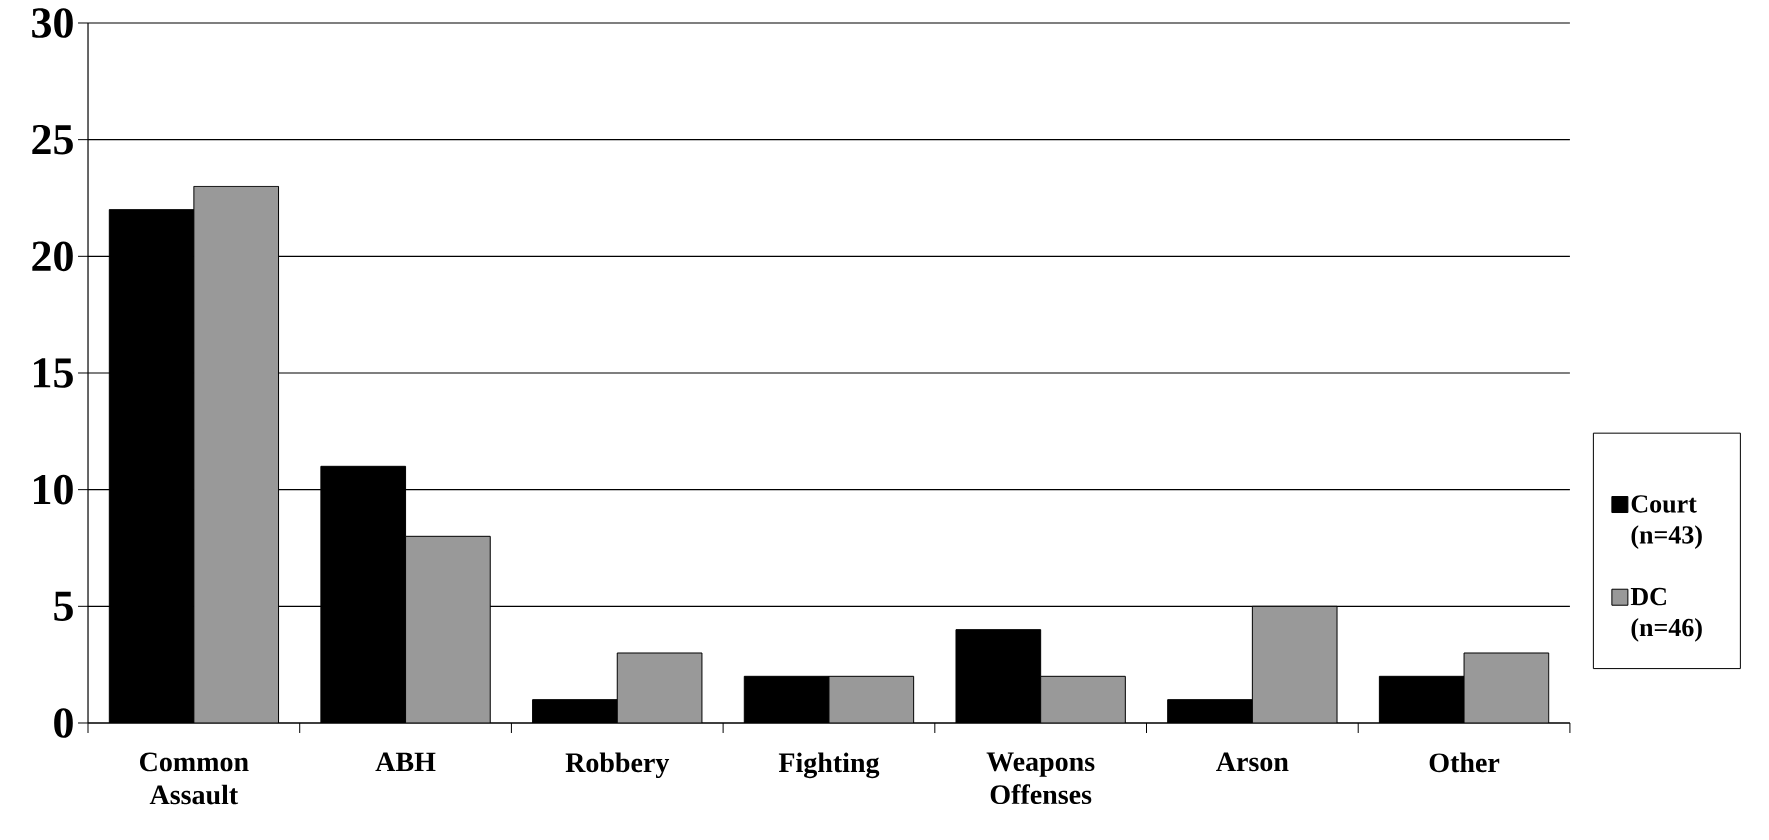  What do you see at coordinates (405, 762) in the screenshot?
I see `x-tick-label: ABH` at bounding box center [405, 762].